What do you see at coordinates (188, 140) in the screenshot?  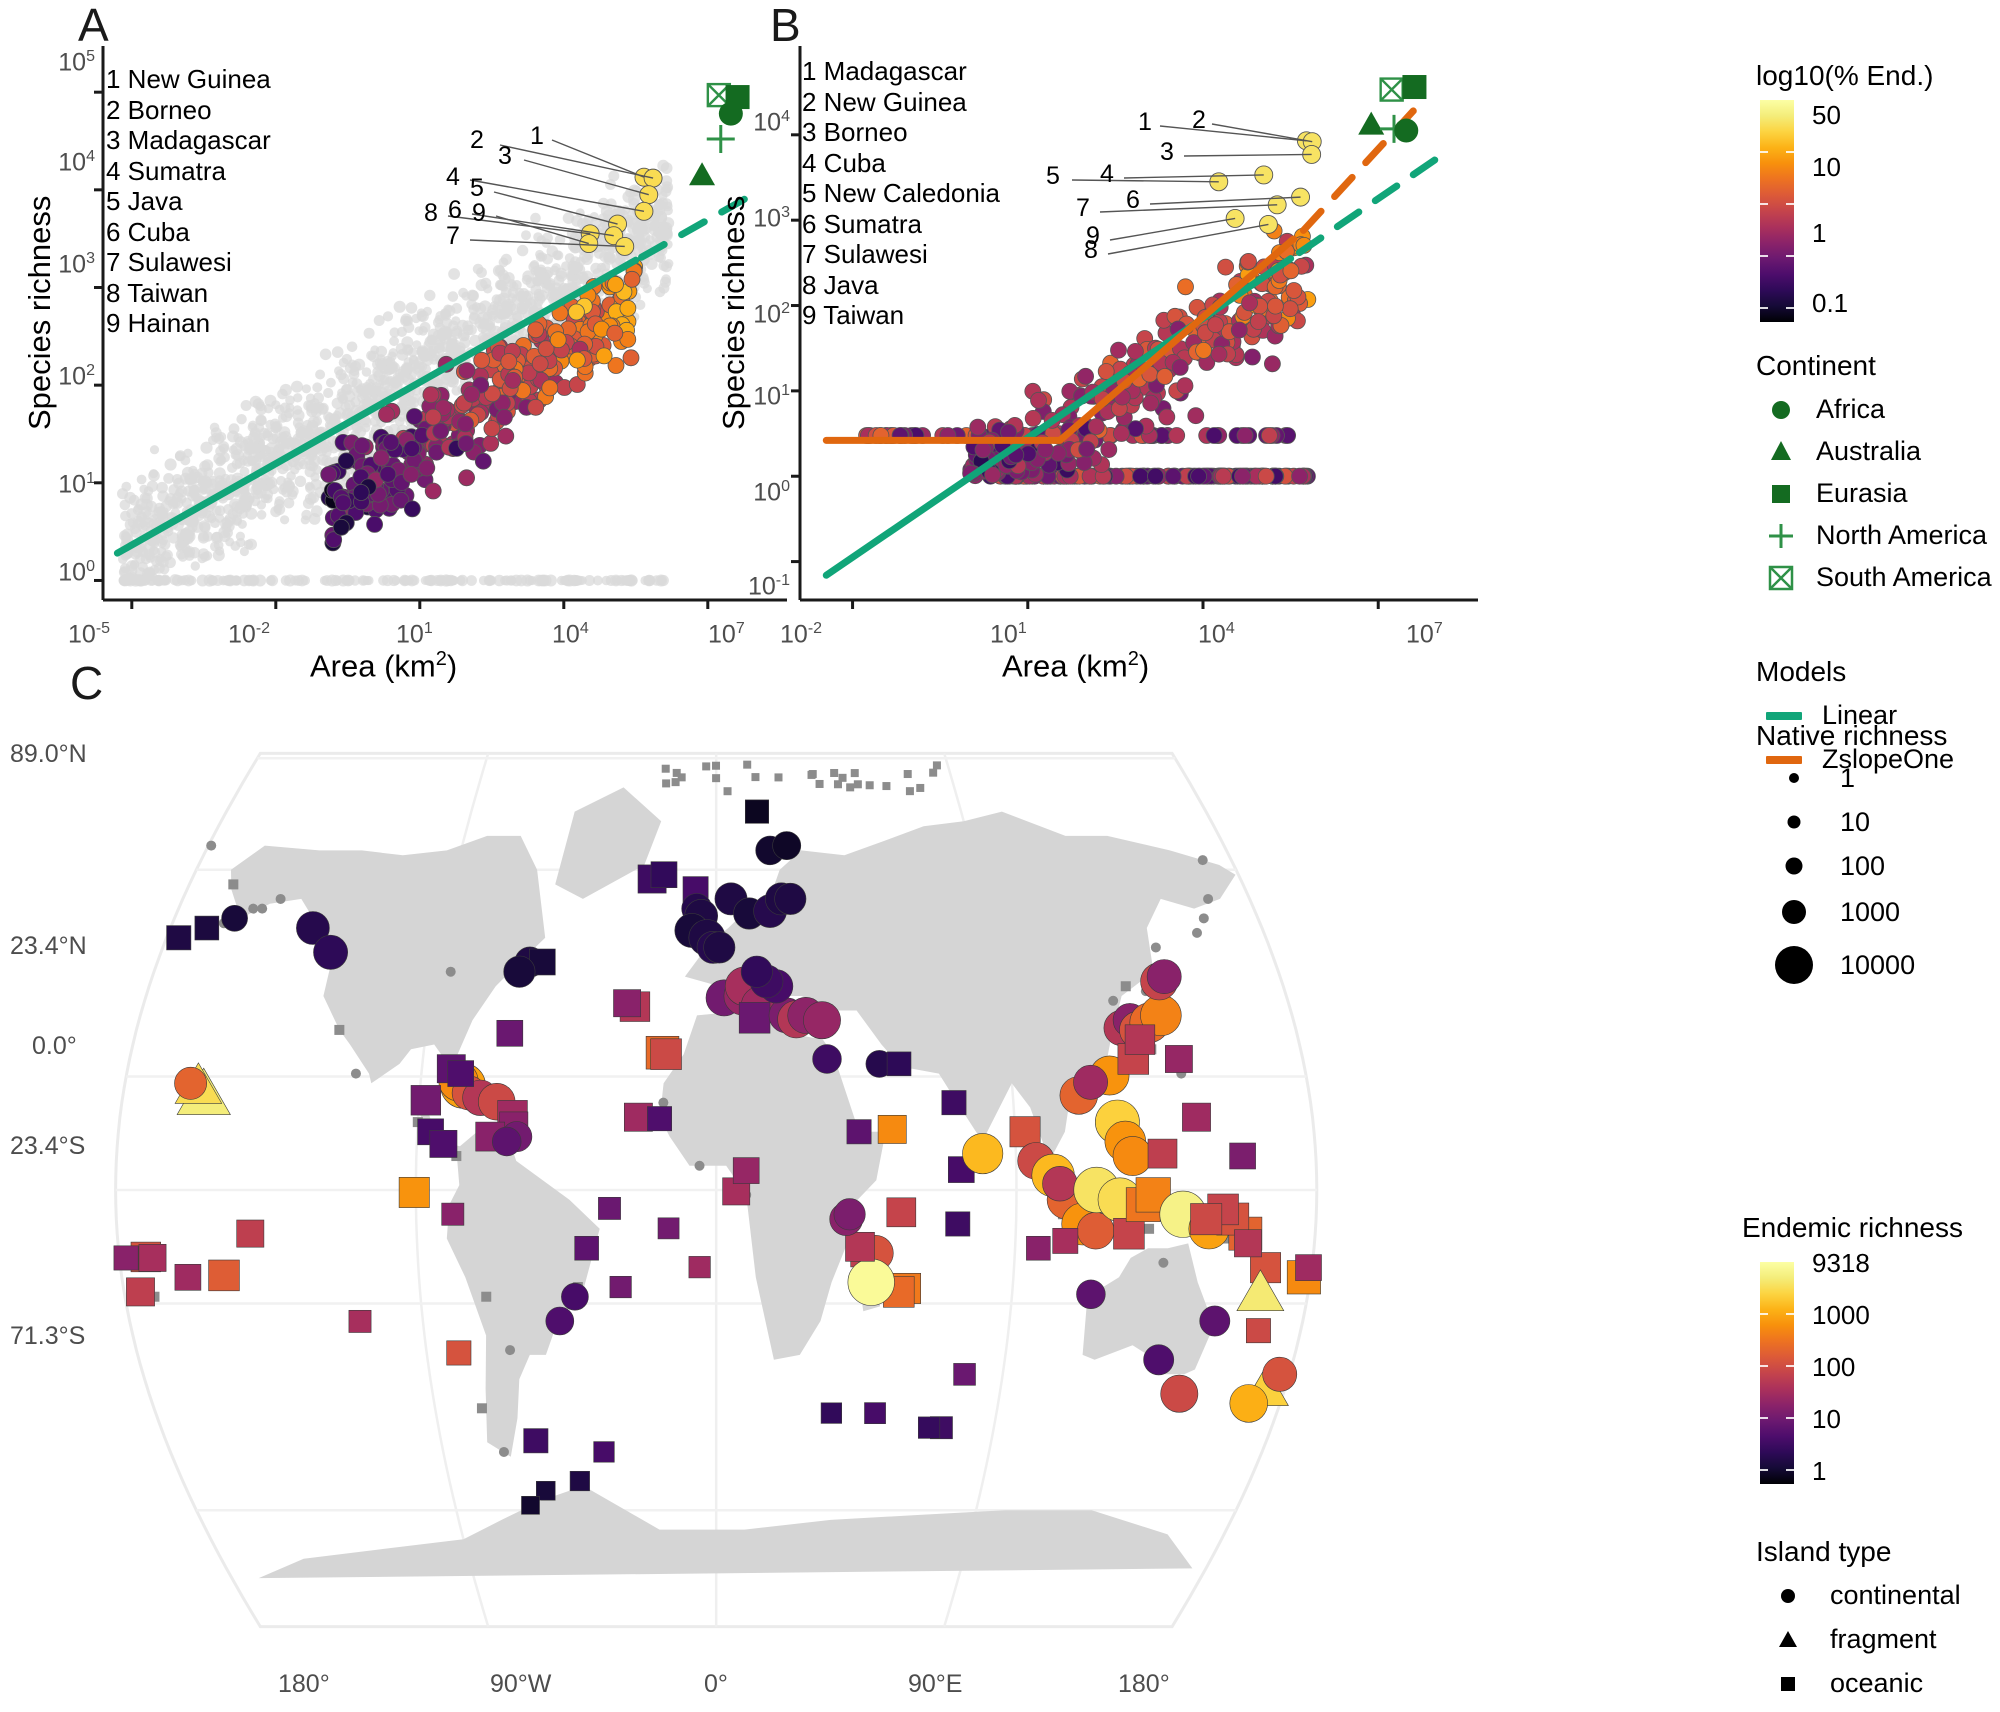 I see `list-item: 3 Madagascar` at bounding box center [188, 140].